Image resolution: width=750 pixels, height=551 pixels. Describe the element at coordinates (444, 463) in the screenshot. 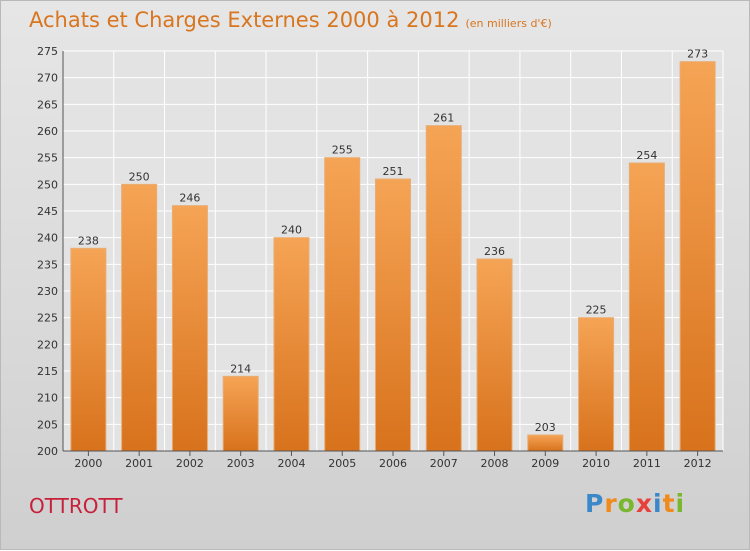

I see `x-tick-label: 2007` at that location.